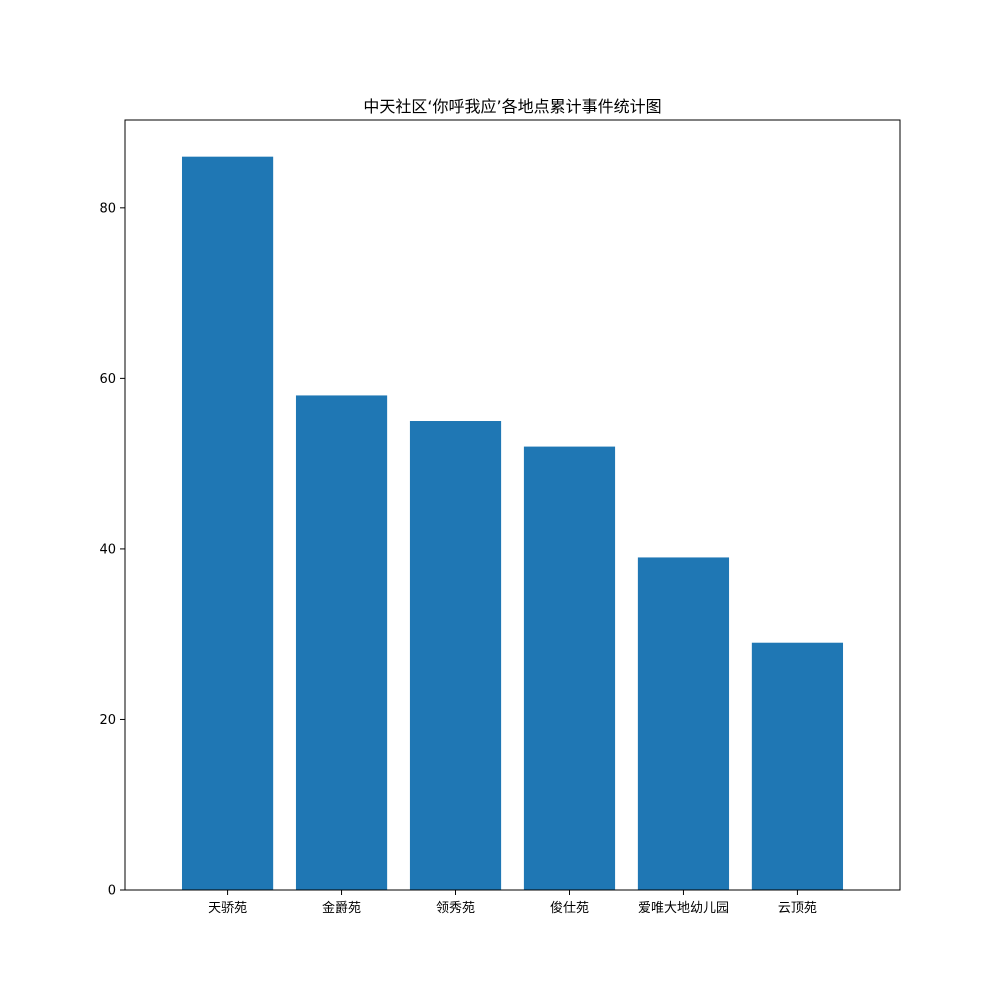 This screenshot has height=1000, width=1000. I want to click on y-tick-label: 80, so click(107, 208).